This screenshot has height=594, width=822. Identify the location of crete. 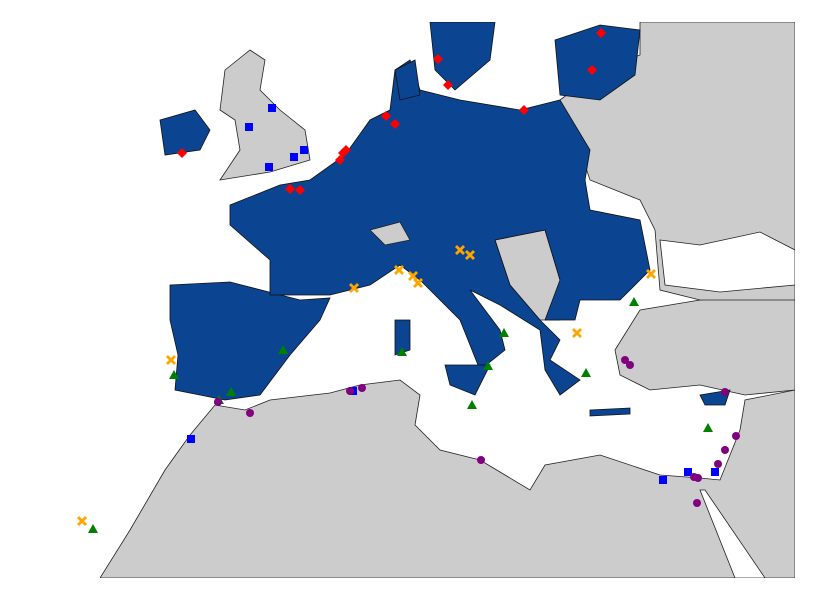
(610, 412).